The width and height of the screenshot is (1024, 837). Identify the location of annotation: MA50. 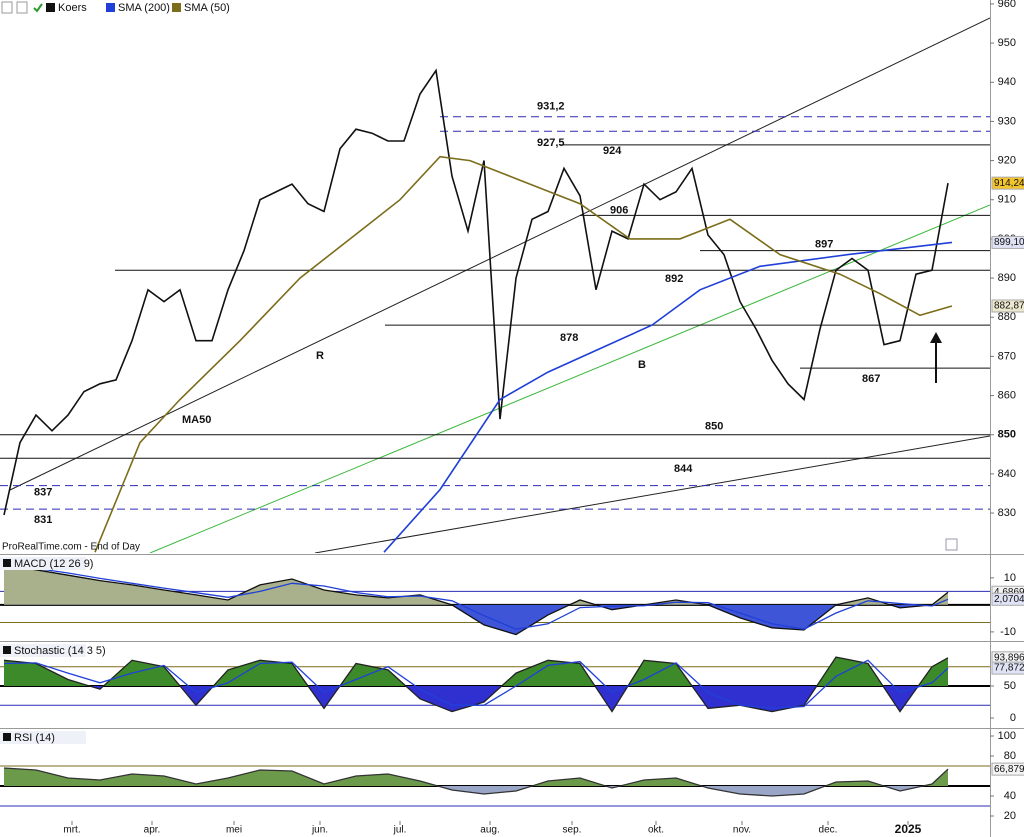
(196, 420).